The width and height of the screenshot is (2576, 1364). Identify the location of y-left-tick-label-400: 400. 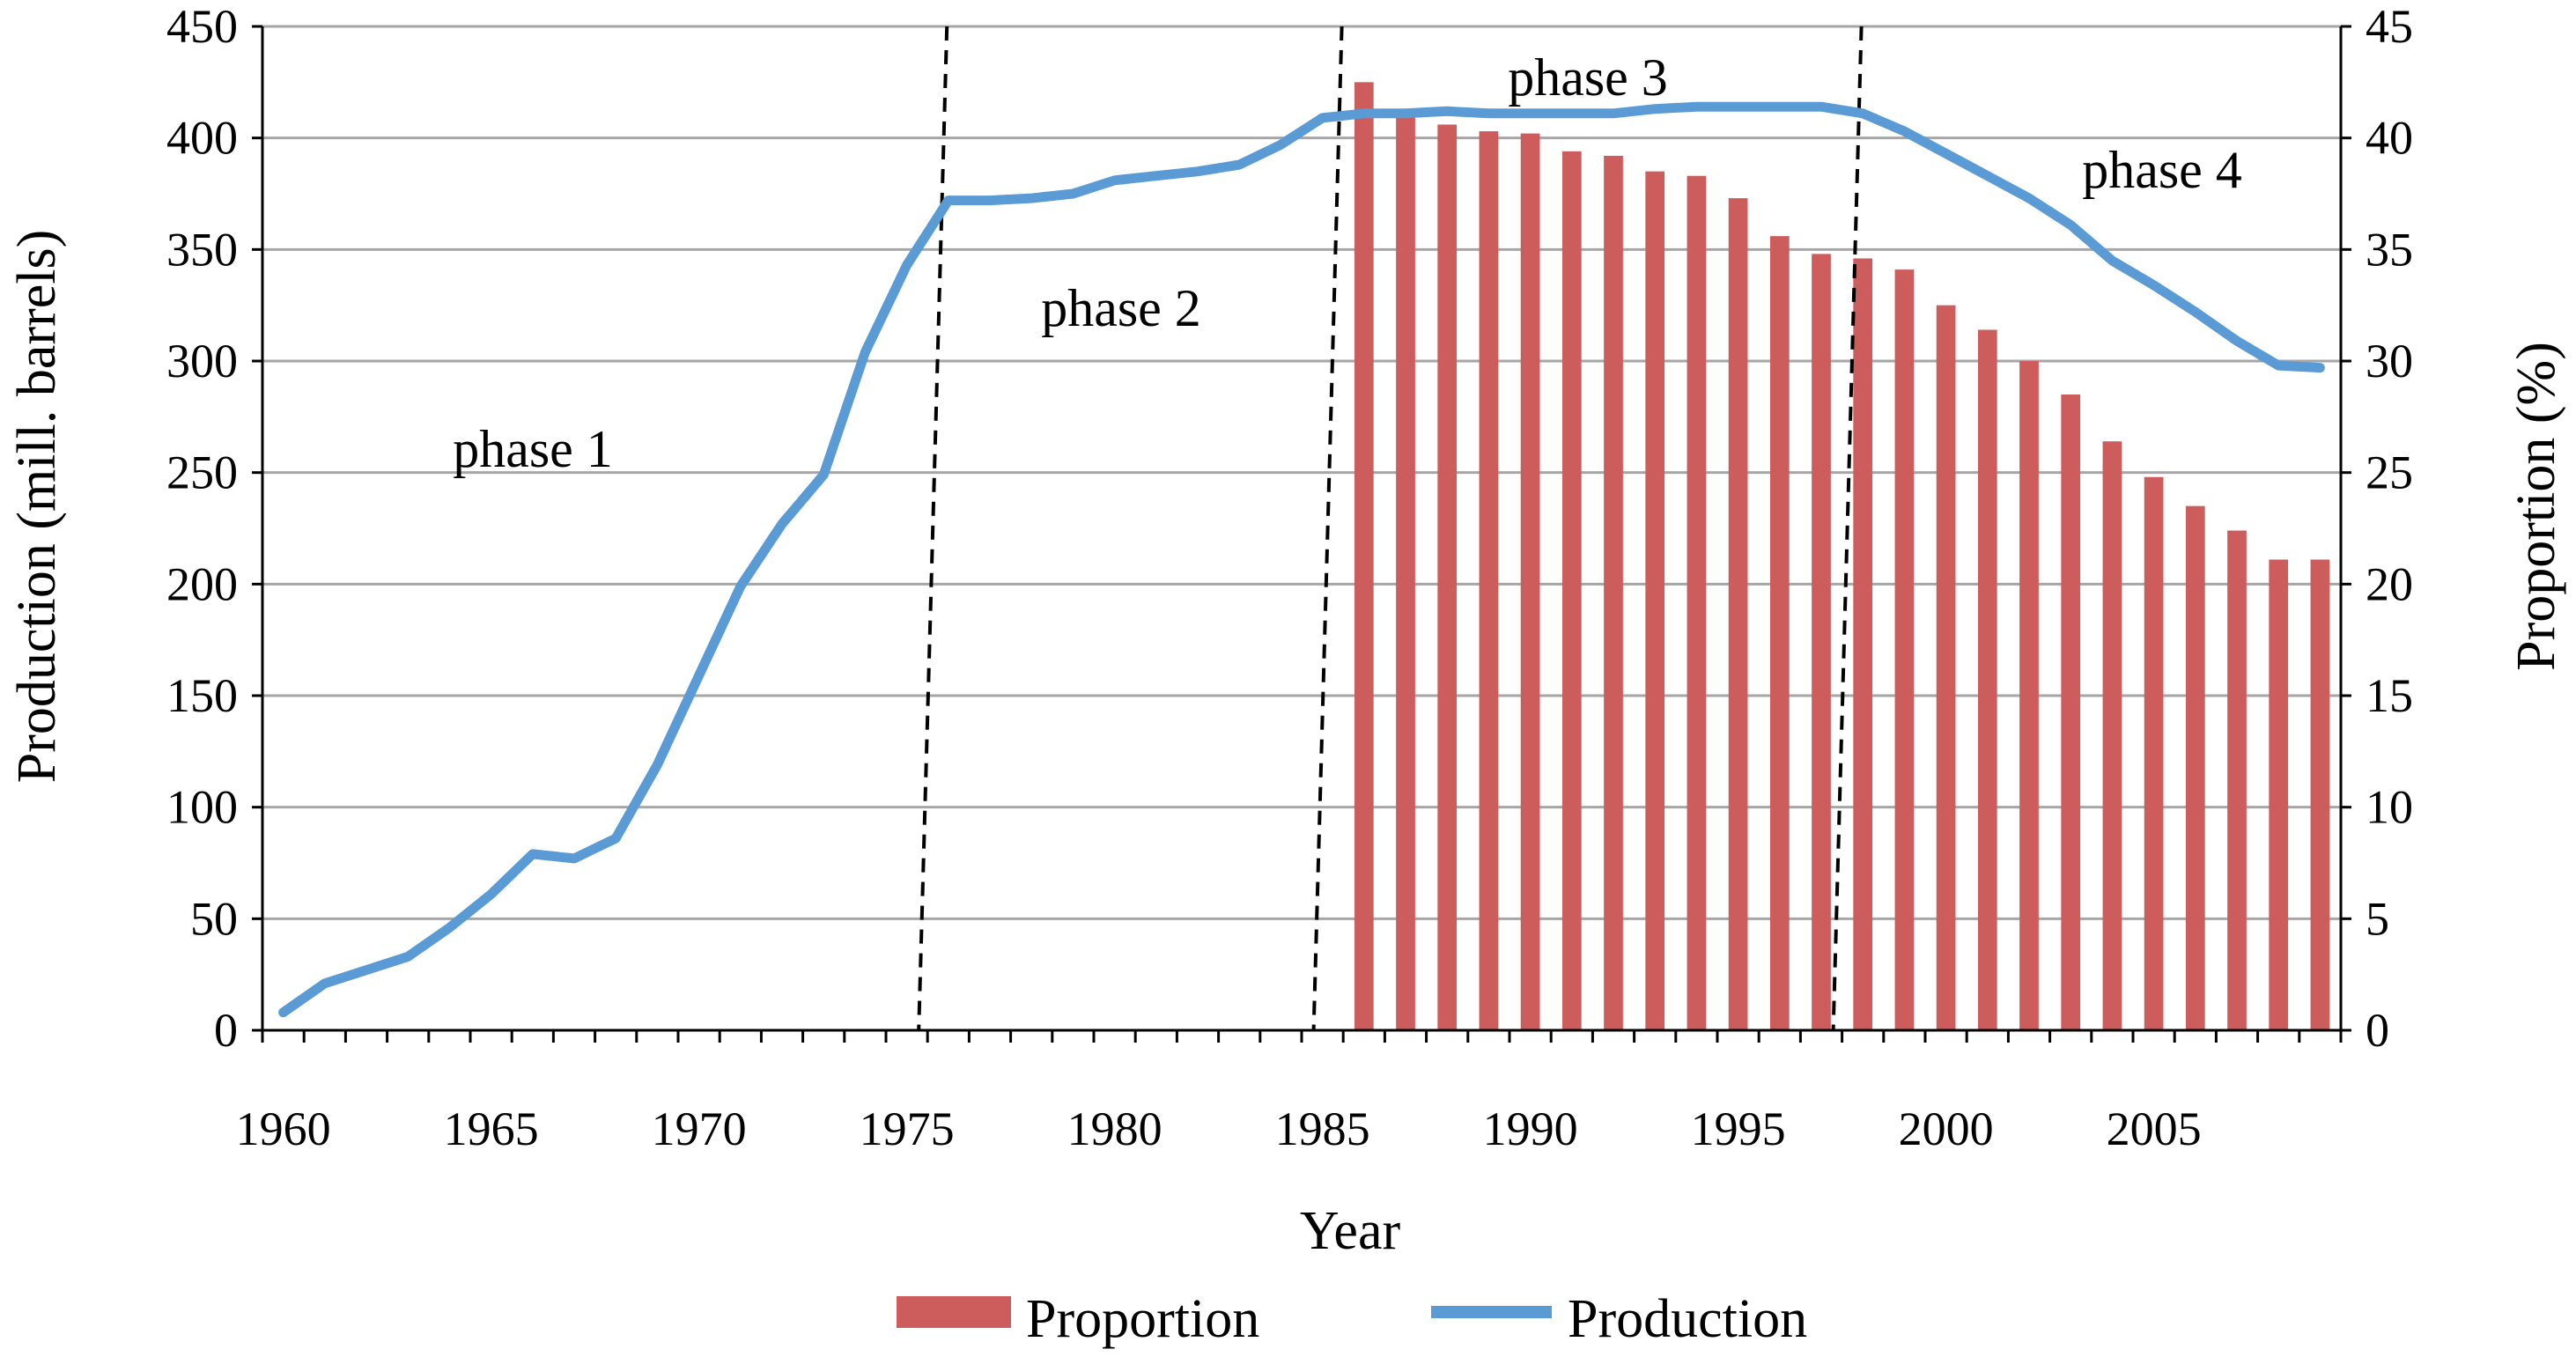
(202, 139).